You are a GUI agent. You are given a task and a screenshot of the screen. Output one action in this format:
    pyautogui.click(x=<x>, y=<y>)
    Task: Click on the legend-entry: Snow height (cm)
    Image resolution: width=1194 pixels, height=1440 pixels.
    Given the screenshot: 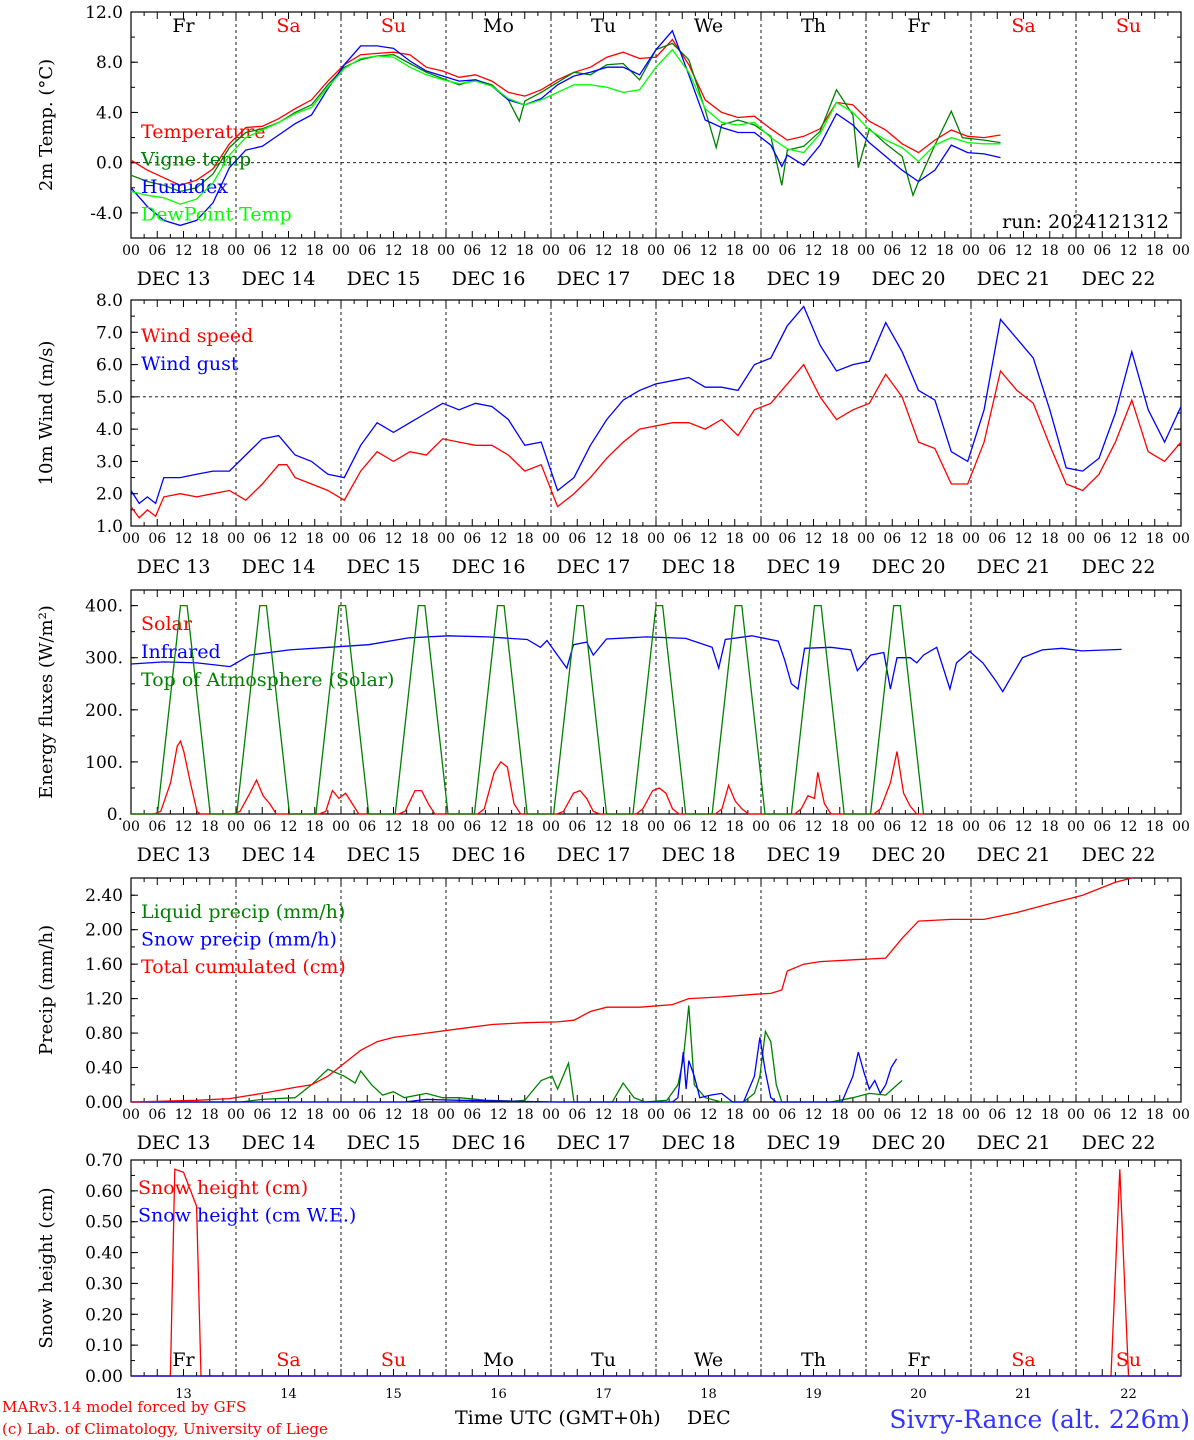 What is the action you would take?
    pyautogui.click(x=223, y=1188)
    